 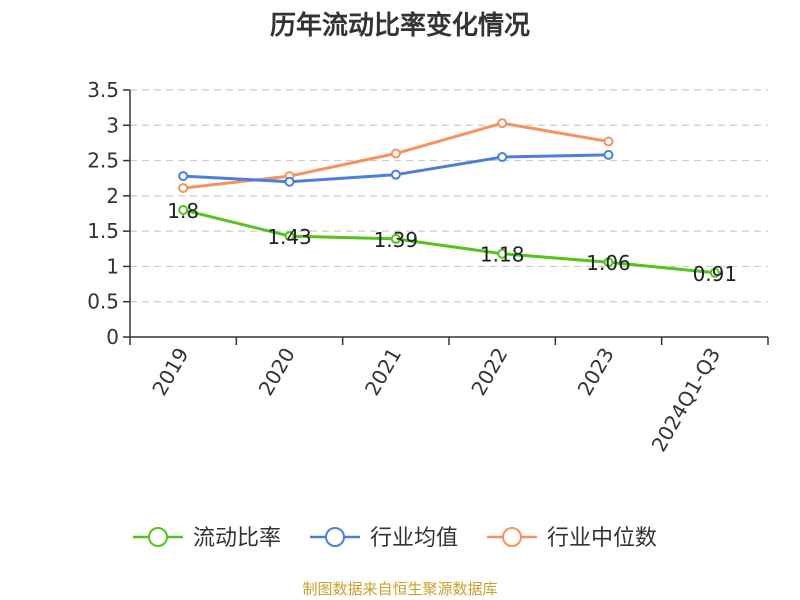 What do you see at coordinates (685, 400) in the screenshot?
I see `x-tick-label: 2024Q1-Q3` at bounding box center [685, 400].